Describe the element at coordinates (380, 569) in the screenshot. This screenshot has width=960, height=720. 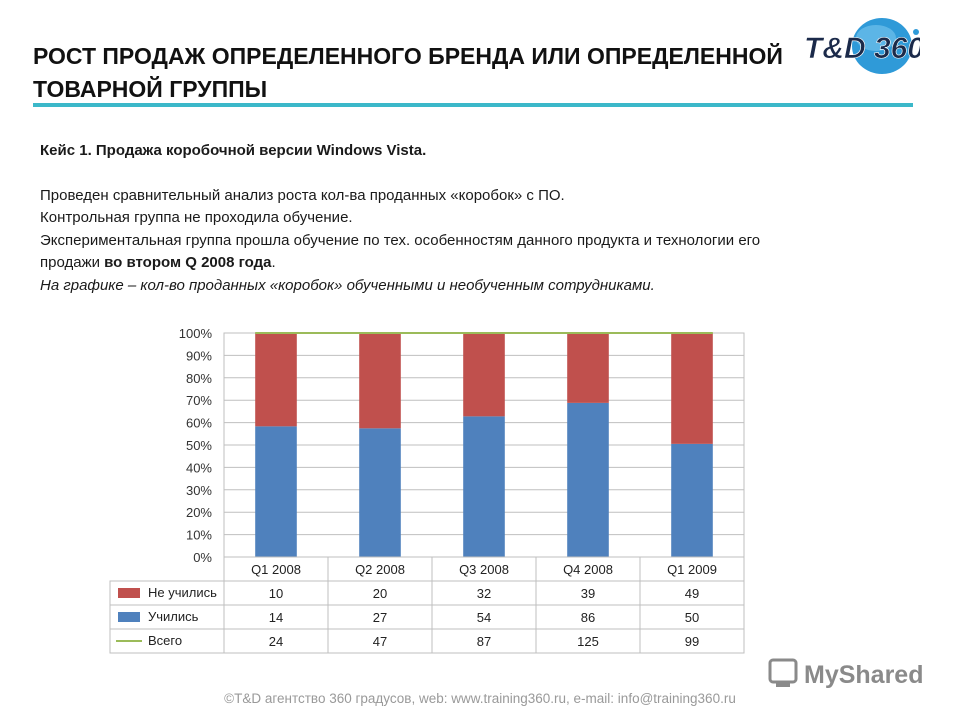
I see `table-category-label: Q2 2008` at that location.